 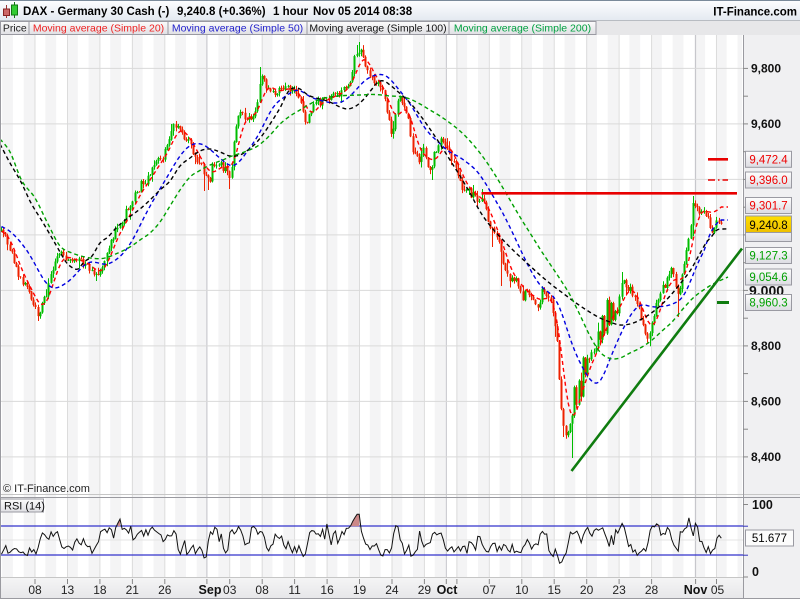 I want to click on svg-text: 9,240.8 (+0.36%), so click(x=221, y=12).